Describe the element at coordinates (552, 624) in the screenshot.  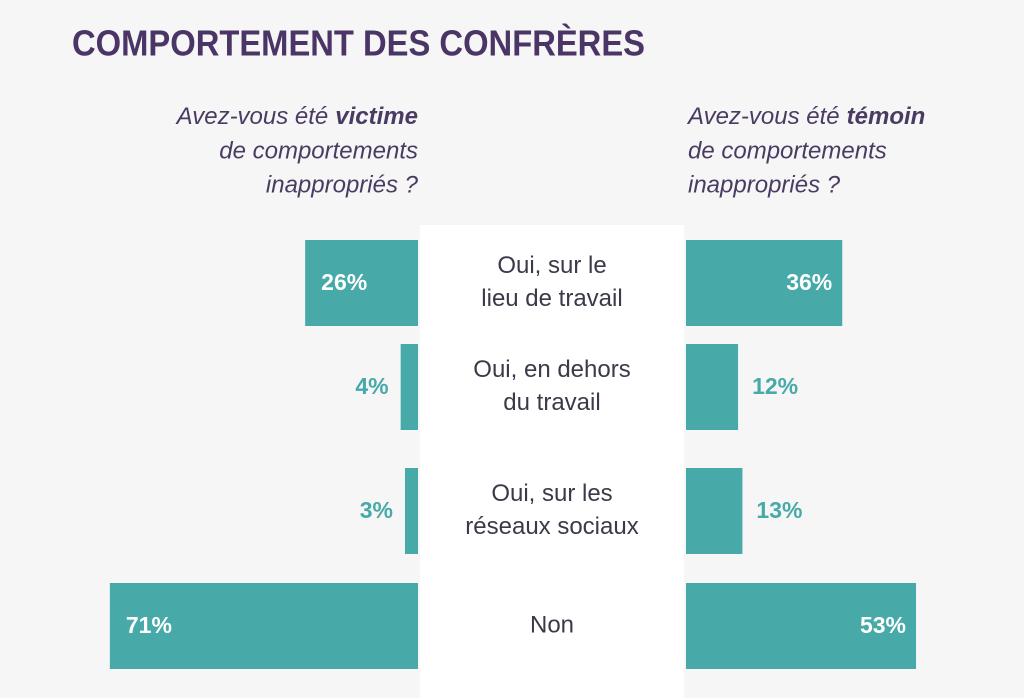
I see `category-label: Non` at that location.